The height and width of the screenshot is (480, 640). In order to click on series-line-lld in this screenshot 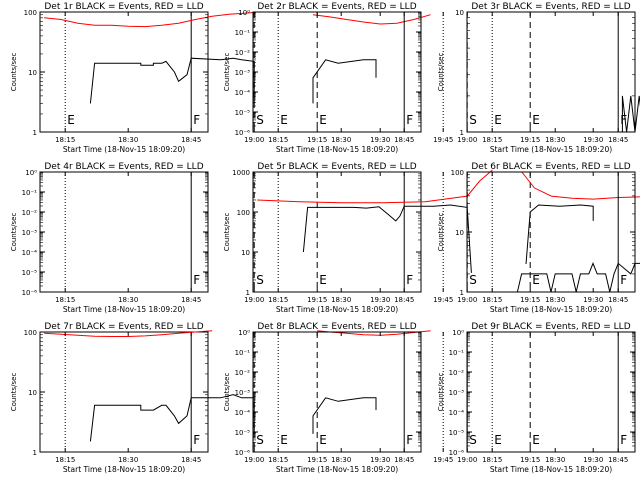, I will do `click(448, 186)`.